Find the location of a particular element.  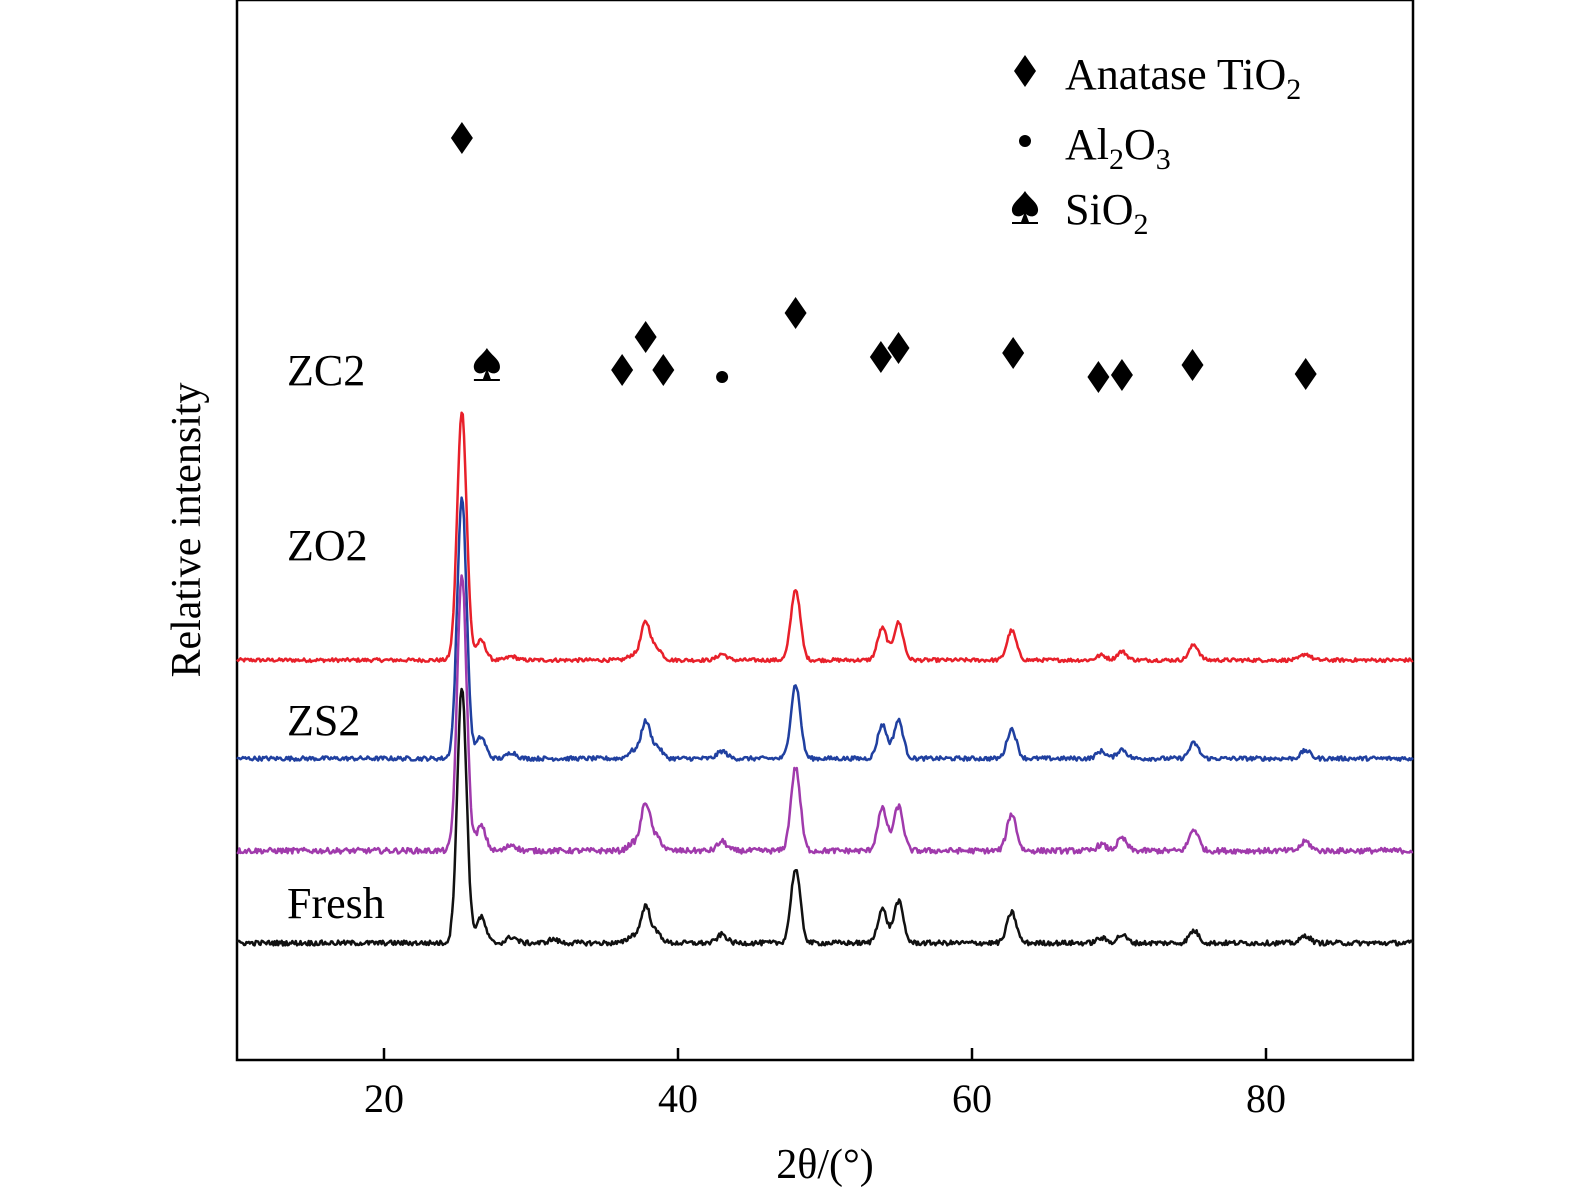

phase-marker-spade is located at coordinates (486, 364).